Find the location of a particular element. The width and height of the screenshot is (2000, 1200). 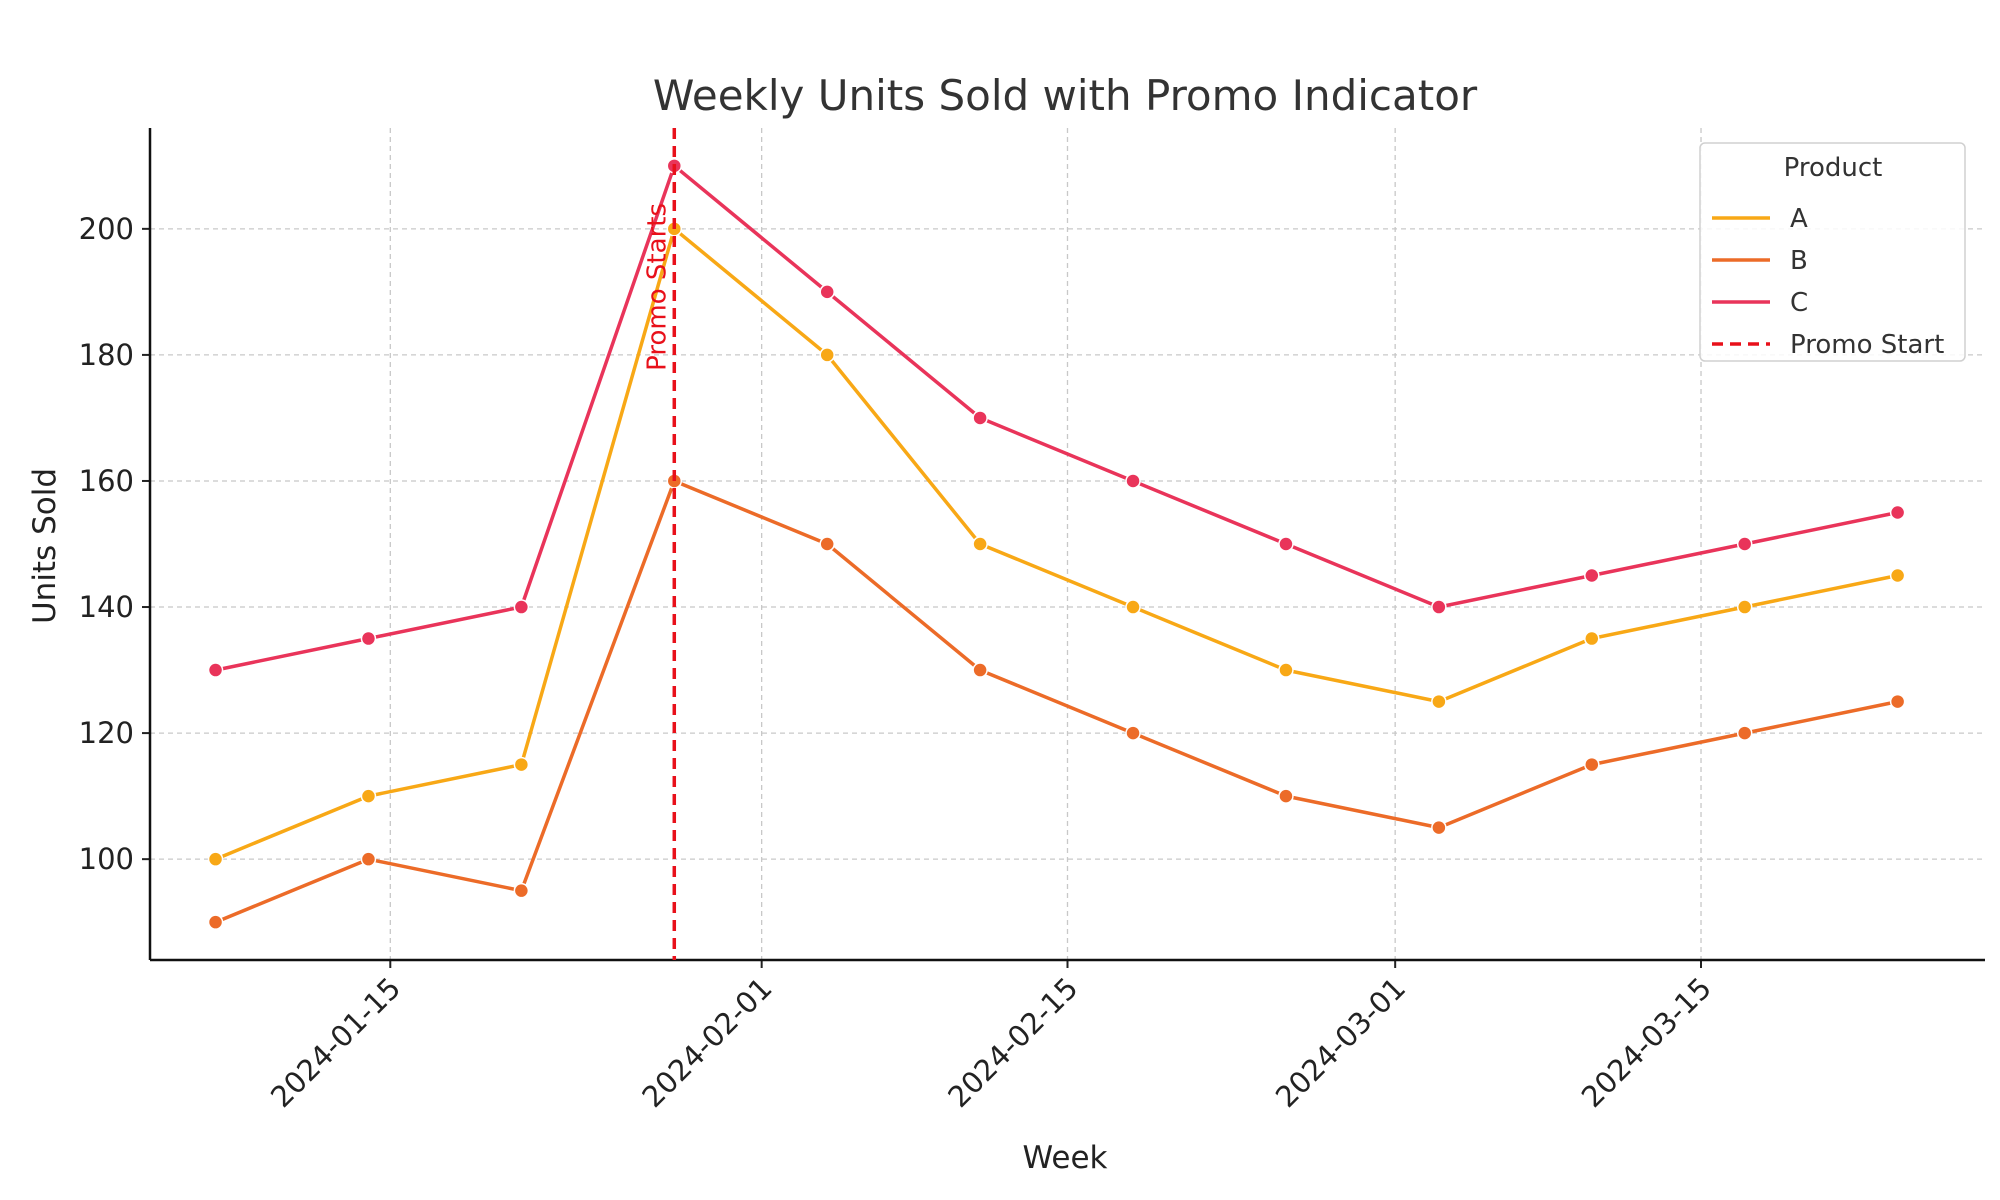

legend-box is located at coordinates (1832, 252).